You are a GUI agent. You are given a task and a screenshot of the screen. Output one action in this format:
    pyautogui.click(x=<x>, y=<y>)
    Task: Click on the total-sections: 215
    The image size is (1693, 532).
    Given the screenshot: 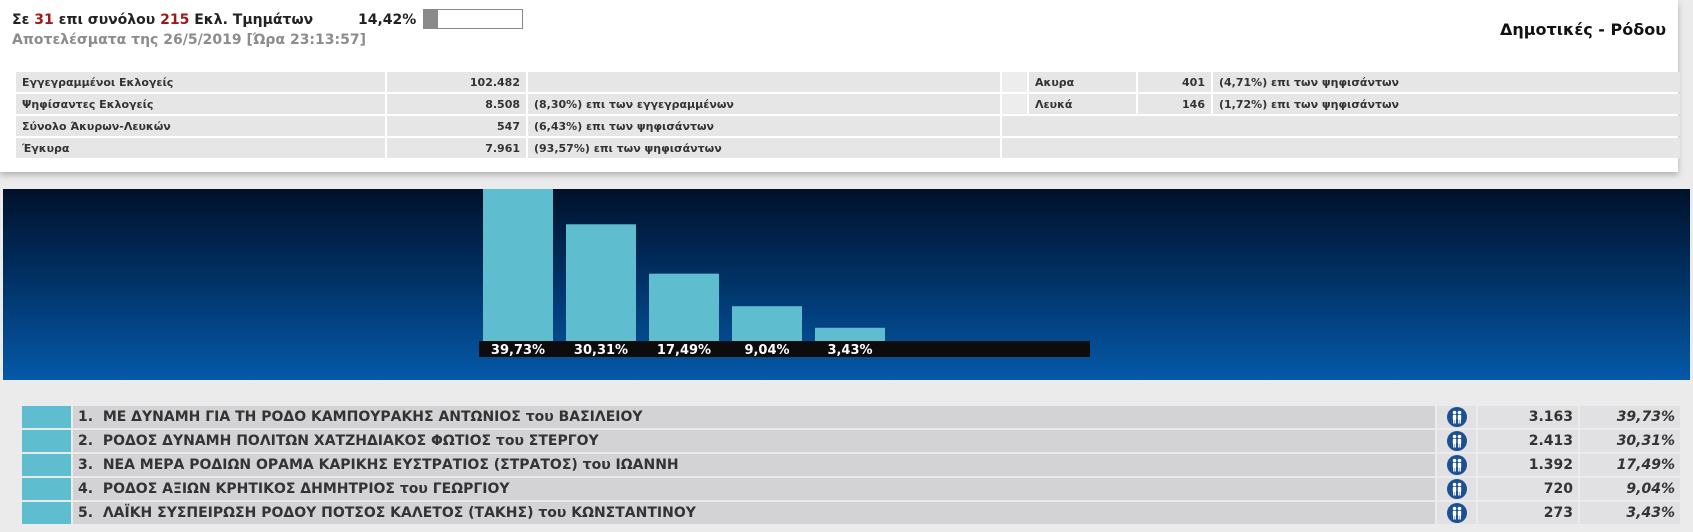 What is the action you would take?
    pyautogui.click(x=175, y=20)
    